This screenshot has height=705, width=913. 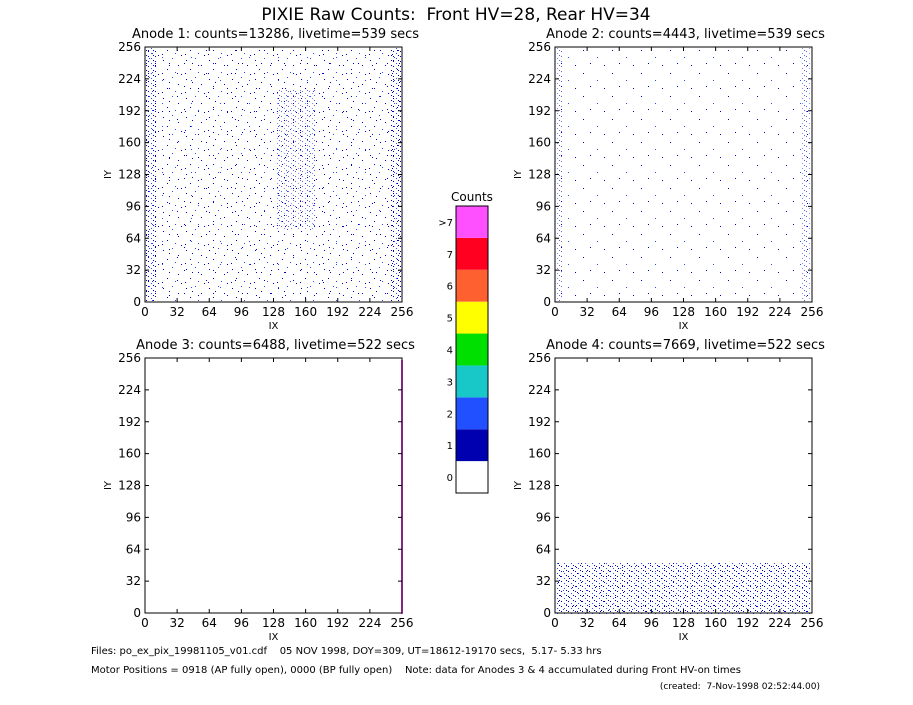 What do you see at coordinates (275, 345) in the screenshot?
I see `panel-title: Anode 3: counts=6488, livetime=522 secs` at bounding box center [275, 345].